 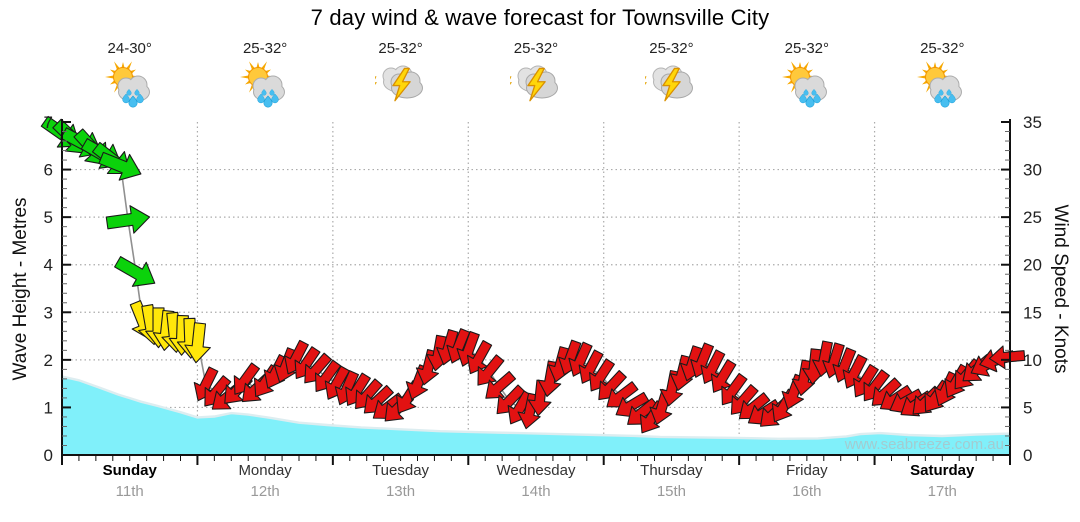 What do you see at coordinates (401, 470) in the screenshot?
I see `day-name: Tuesday` at bounding box center [401, 470].